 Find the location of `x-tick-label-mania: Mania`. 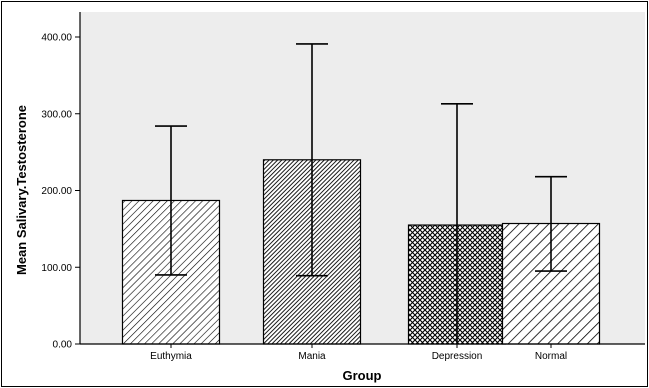

x-tick-label-mania: Mania is located at coordinates (312, 356).